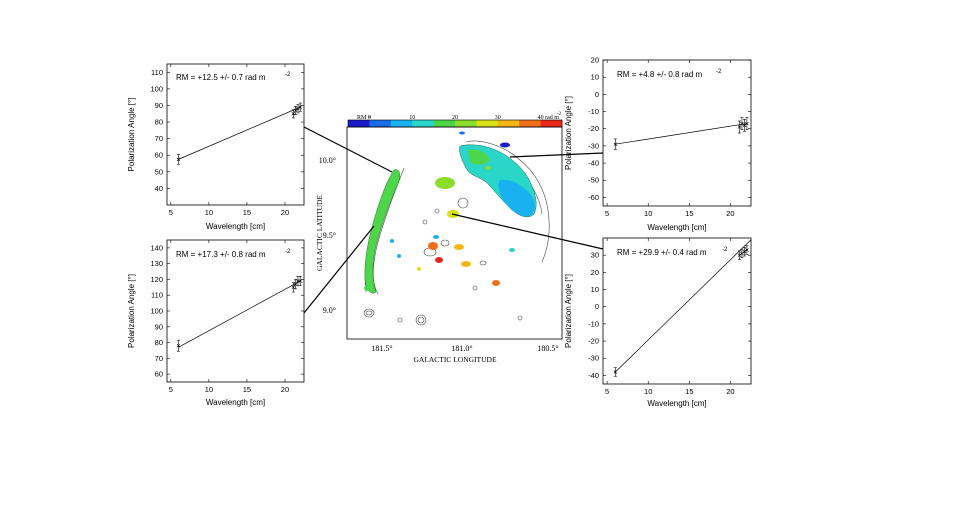 The height and width of the screenshot is (508, 954). Describe the element at coordinates (156, 279) in the screenshot. I see `y-tick-label: 120` at that location.